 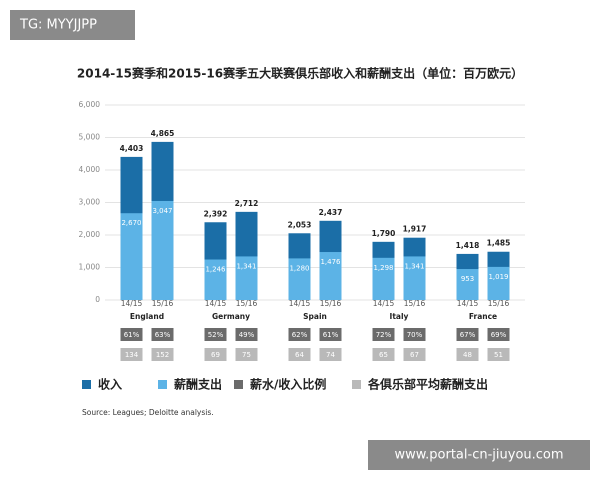 I want to click on legend-label: 薪酬支出, so click(x=198, y=384).